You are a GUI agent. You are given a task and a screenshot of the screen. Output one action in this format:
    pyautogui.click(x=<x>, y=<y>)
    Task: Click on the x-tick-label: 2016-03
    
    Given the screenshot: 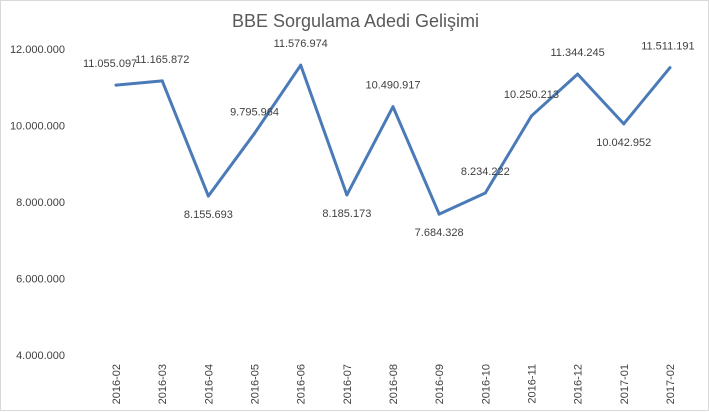 What is the action you would take?
    pyautogui.click(x=163, y=384)
    